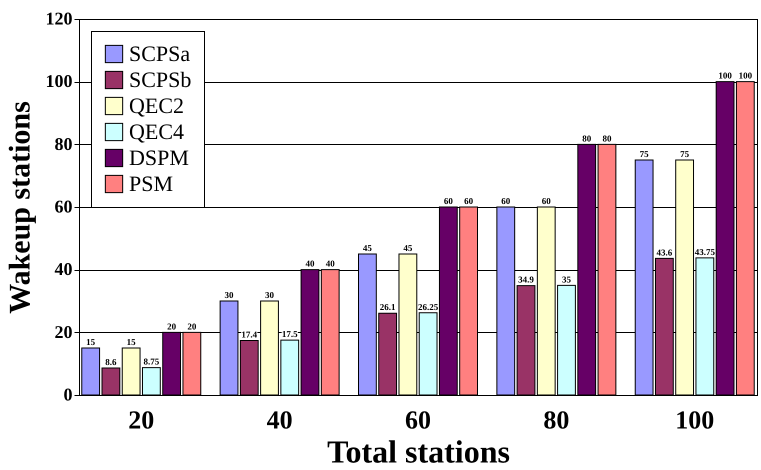 Image resolution: width=761 pixels, height=470 pixels. Describe the element at coordinates (567, 279) in the screenshot. I see `data-label: 35` at that location.